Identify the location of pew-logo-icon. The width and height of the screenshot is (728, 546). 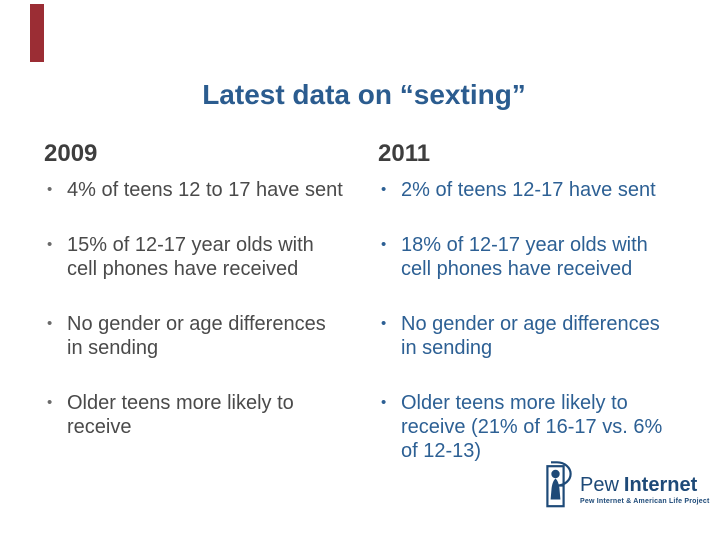
(559, 484).